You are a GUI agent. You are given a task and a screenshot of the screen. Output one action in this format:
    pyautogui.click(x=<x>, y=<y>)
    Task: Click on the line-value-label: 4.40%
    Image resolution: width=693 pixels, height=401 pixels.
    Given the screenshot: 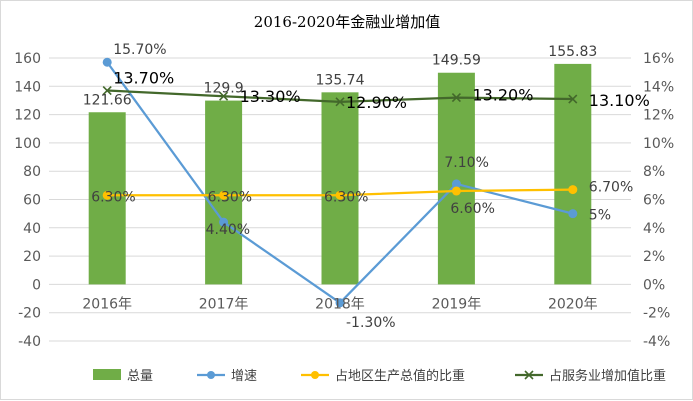 What is the action you would take?
    pyautogui.click(x=228, y=230)
    